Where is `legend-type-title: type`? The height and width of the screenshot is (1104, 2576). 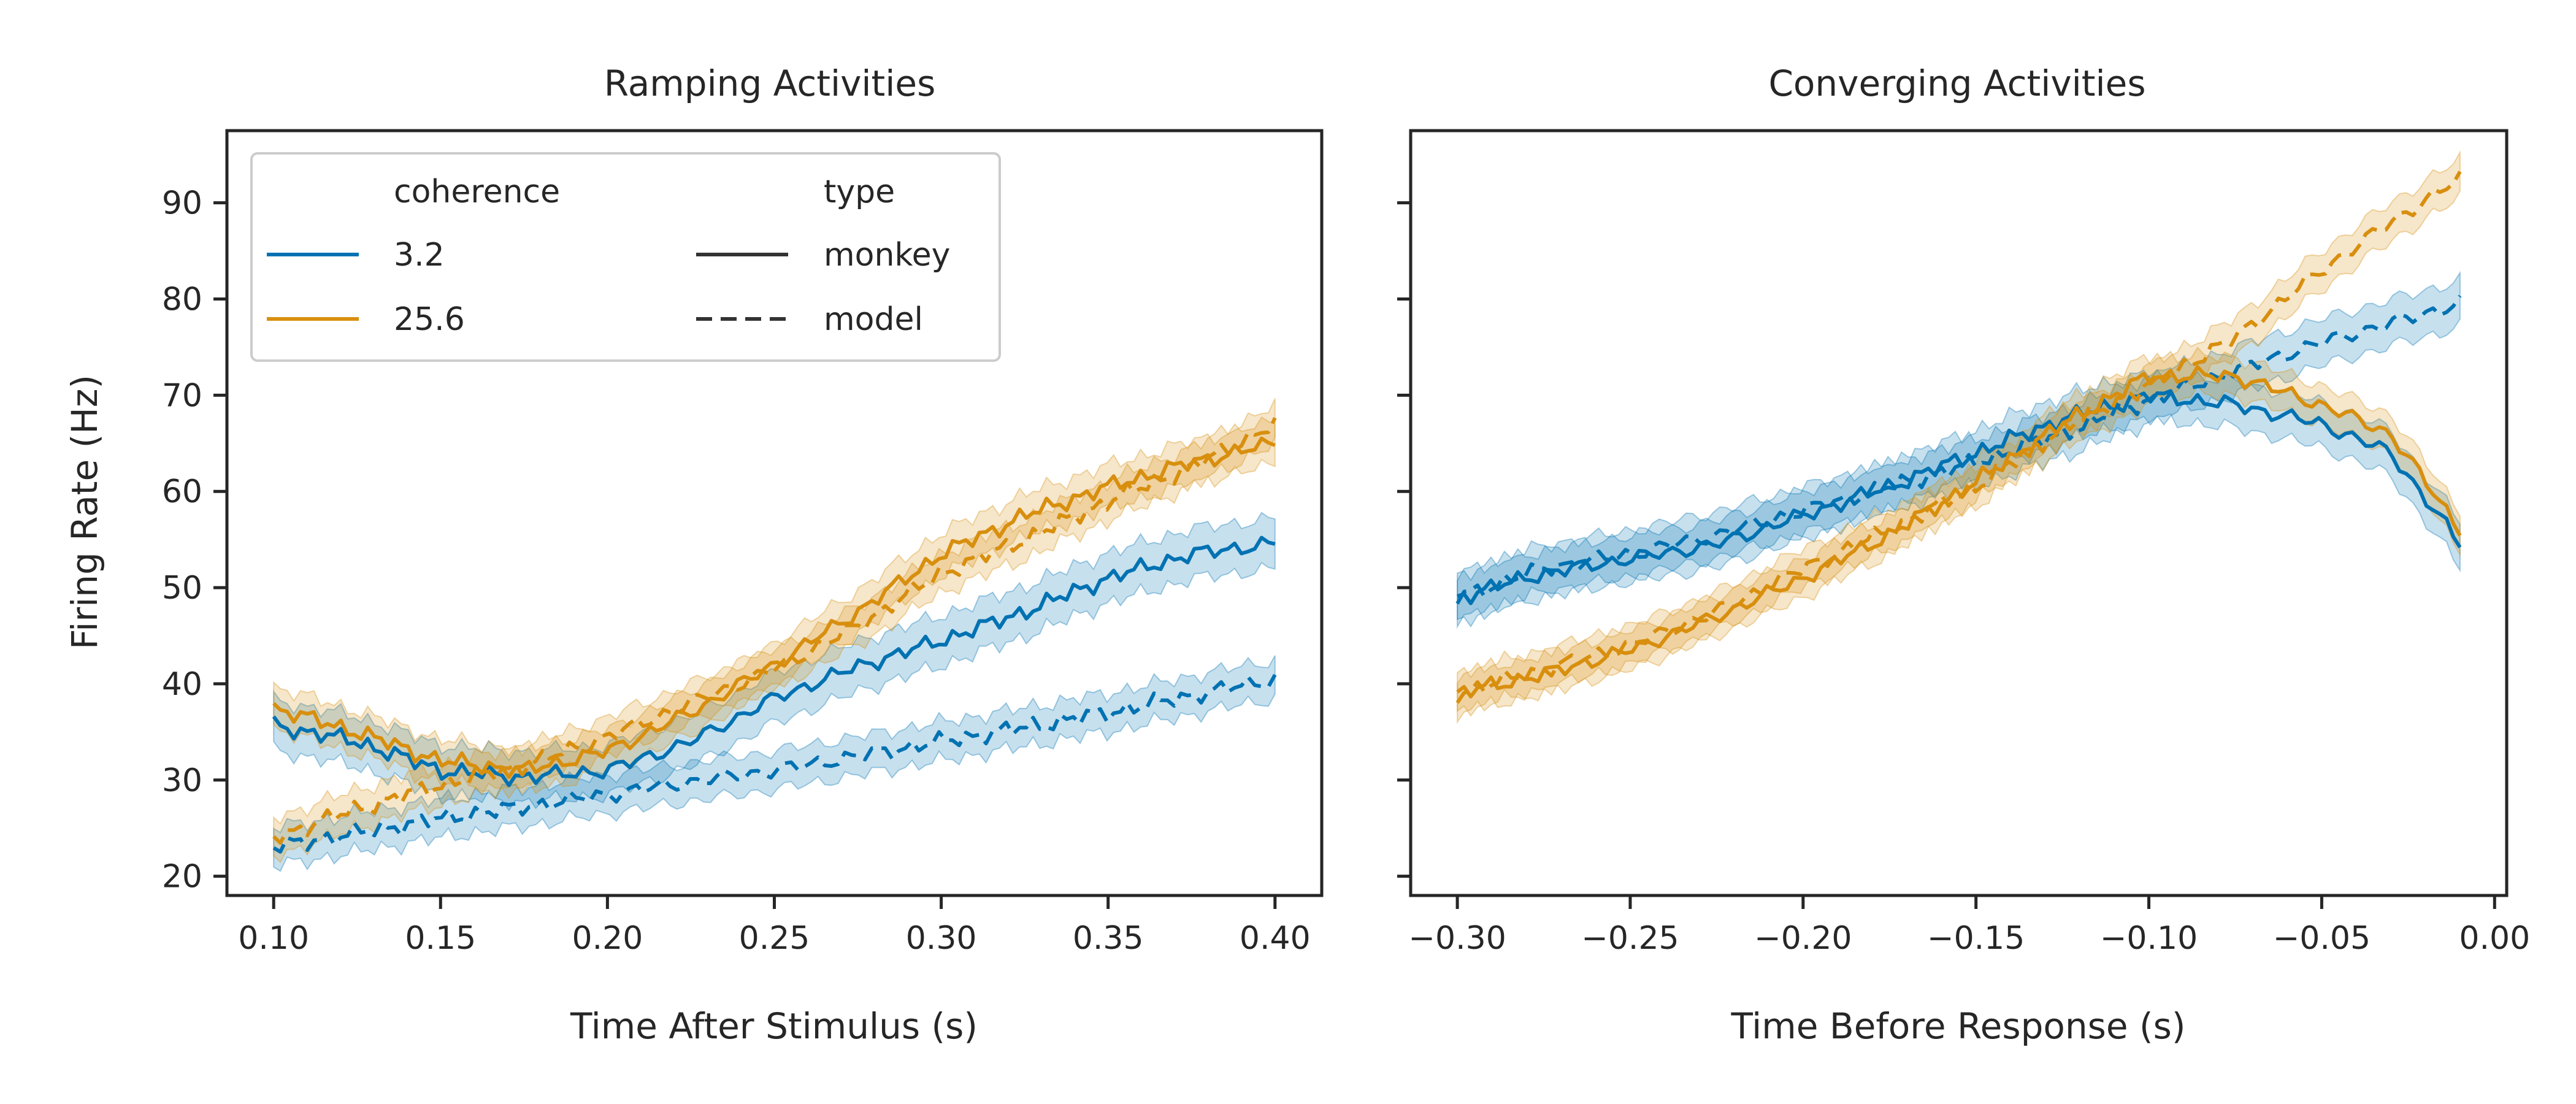
legend-type-title: type is located at coordinates (859, 192).